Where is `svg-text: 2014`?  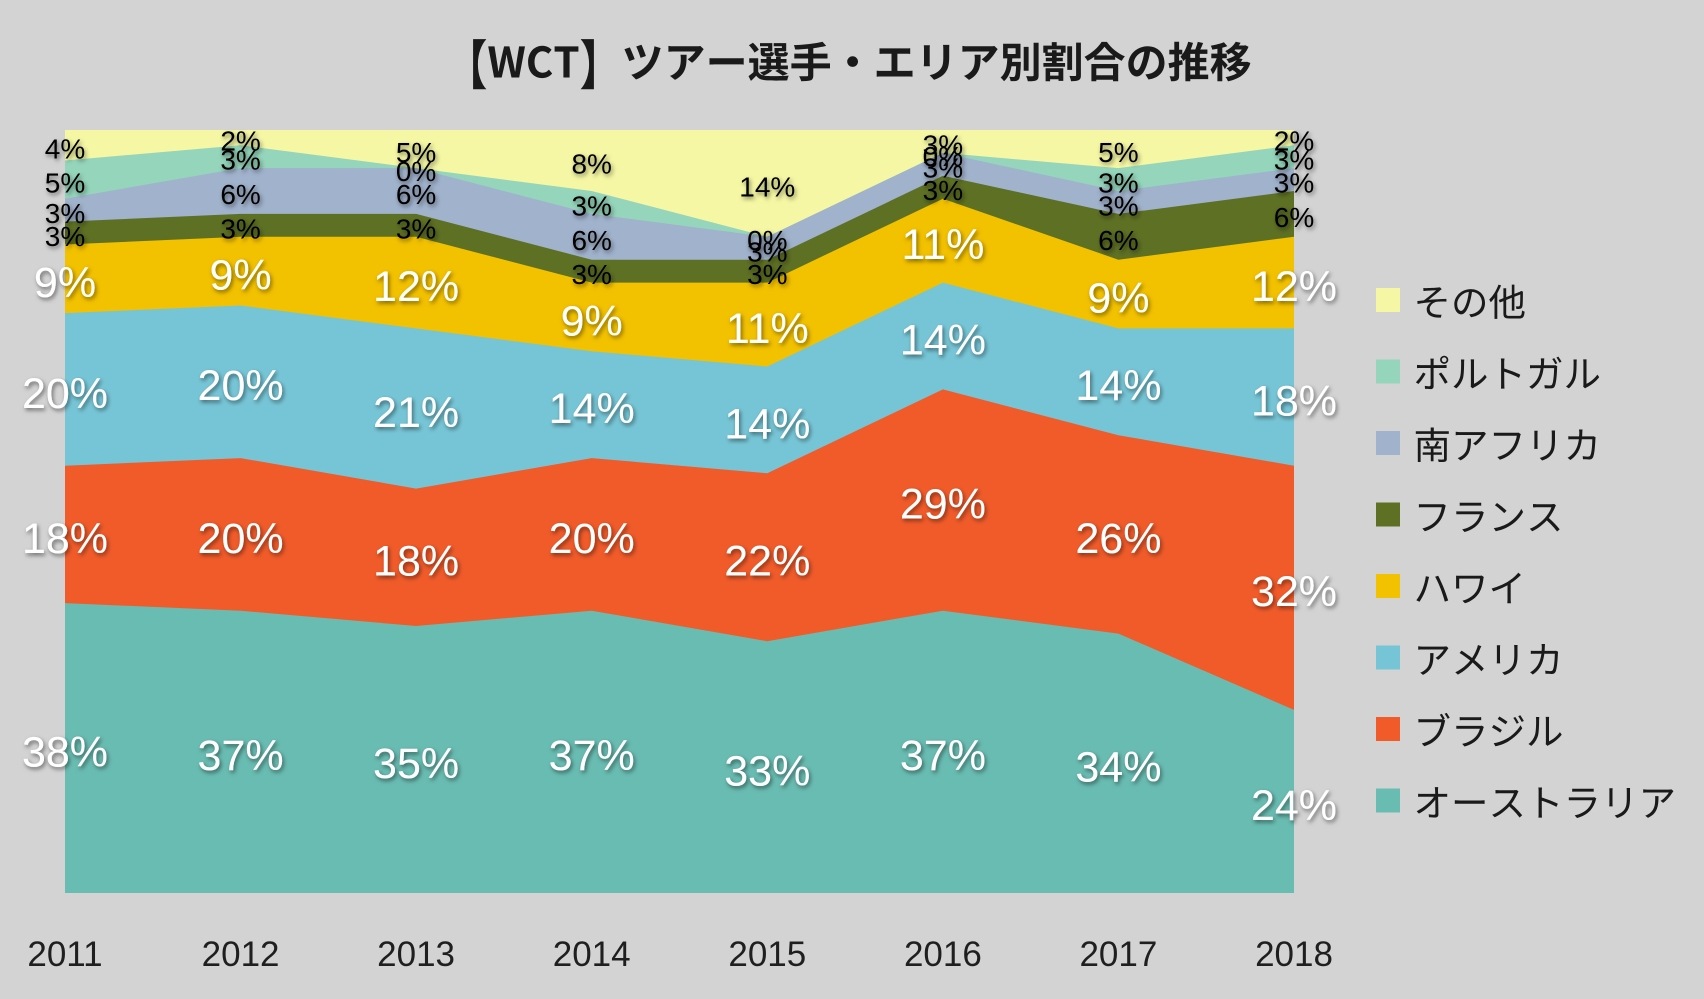
svg-text: 2014 is located at coordinates (592, 954).